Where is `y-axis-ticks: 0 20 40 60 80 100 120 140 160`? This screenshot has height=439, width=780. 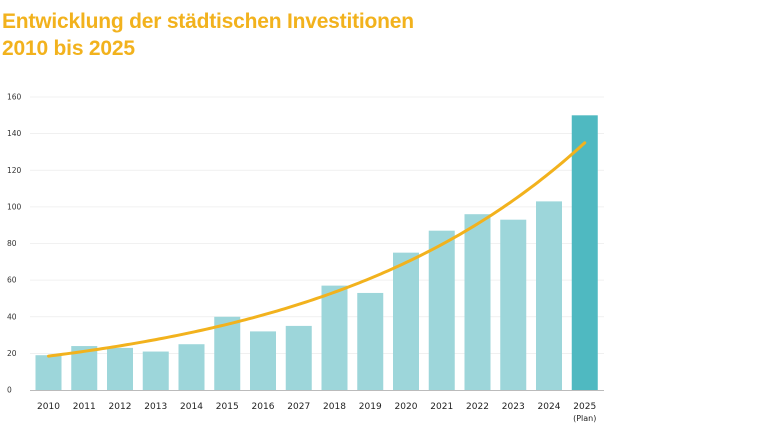
y-axis-ticks: 0 20 40 60 80 100 120 140 160 is located at coordinates (14, 244).